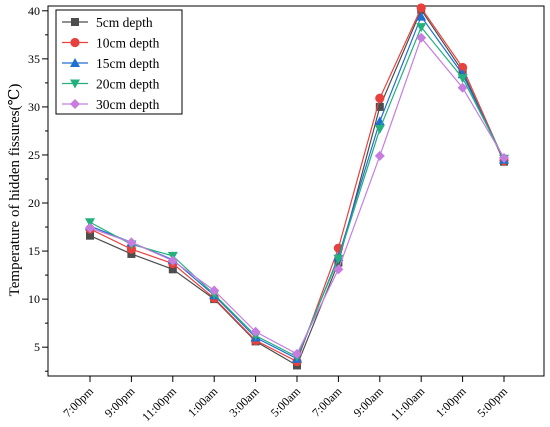 This screenshot has height=427, width=550. What do you see at coordinates (128, 63) in the screenshot?
I see `legend-label: 15cm depth` at bounding box center [128, 63].